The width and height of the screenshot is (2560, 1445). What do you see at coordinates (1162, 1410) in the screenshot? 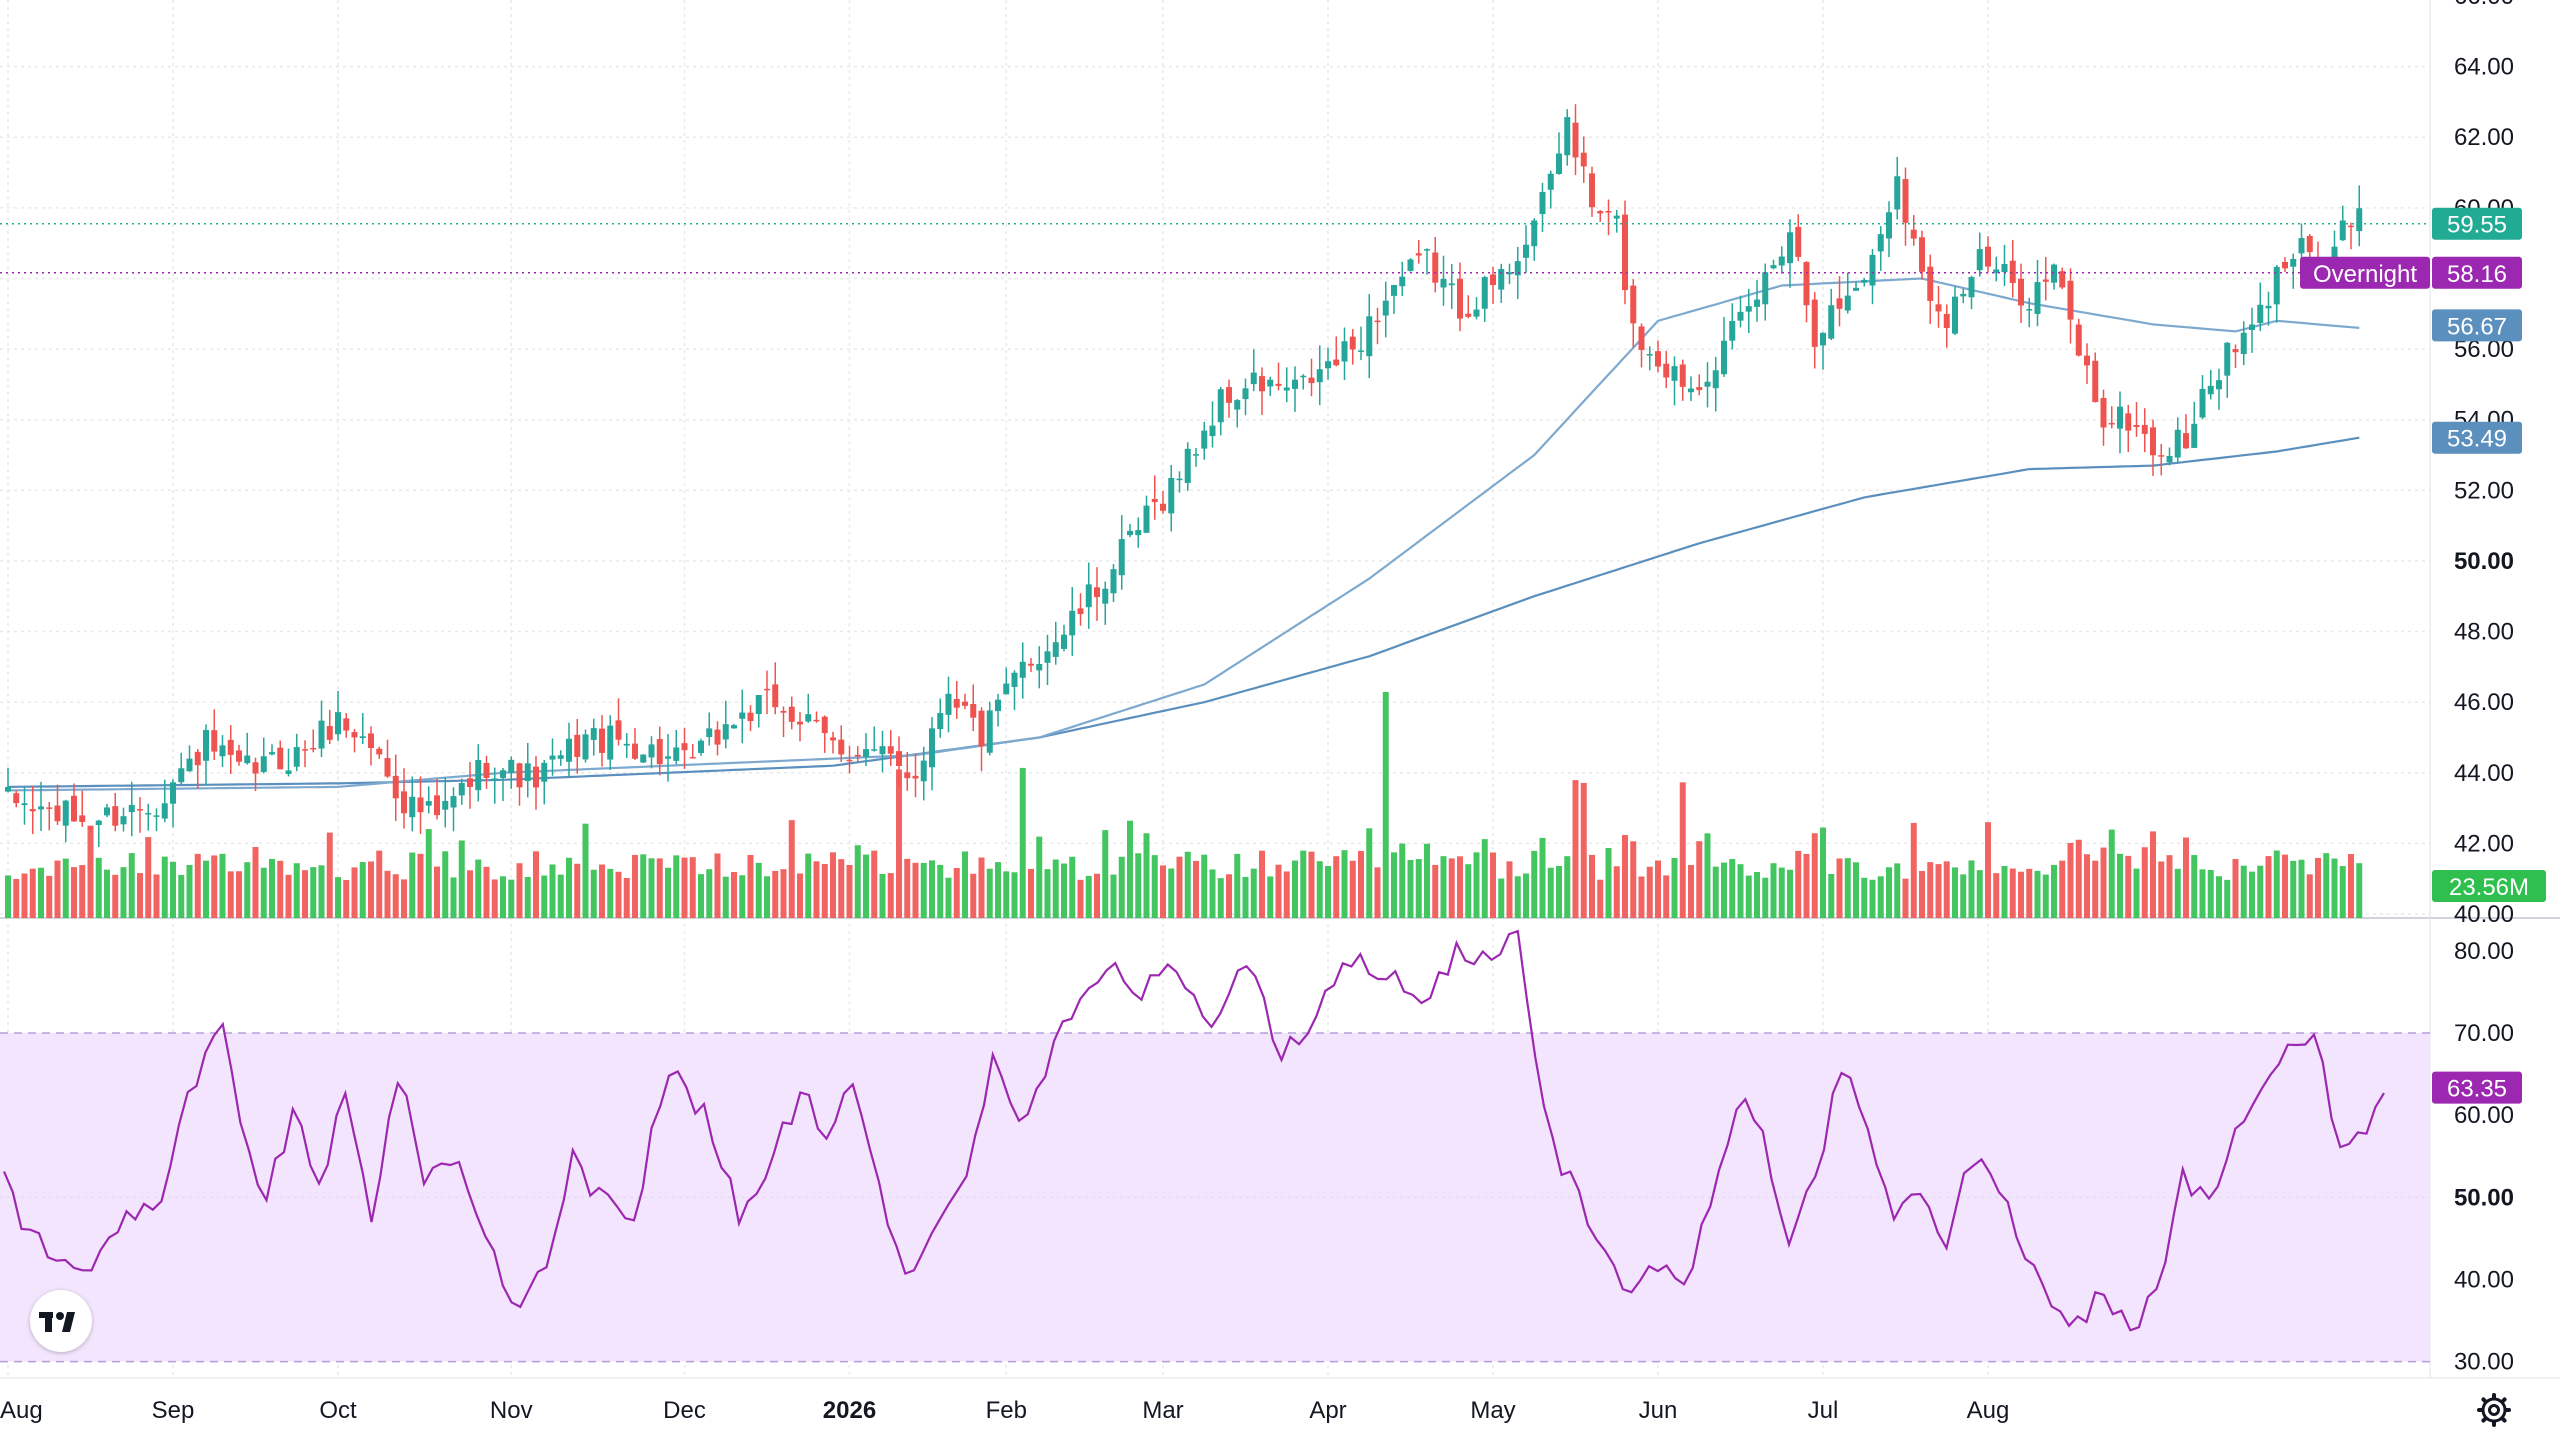
I see `time-tick-label: Mar` at bounding box center [1162, 1410].